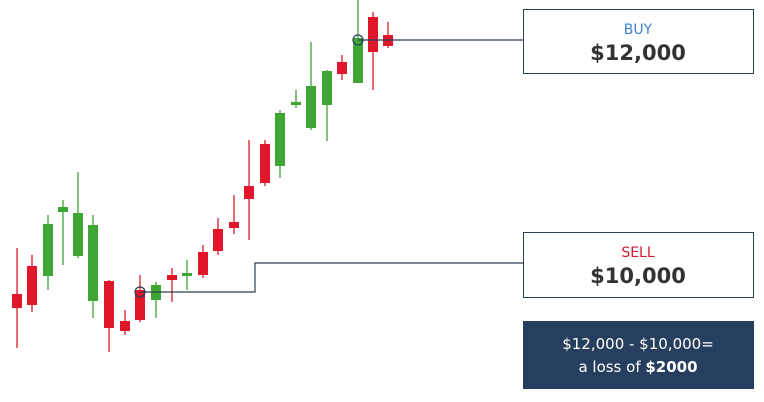 This screenshot has width=764, height=402. I want to click on buy-label: BUY, so click(638, 30).